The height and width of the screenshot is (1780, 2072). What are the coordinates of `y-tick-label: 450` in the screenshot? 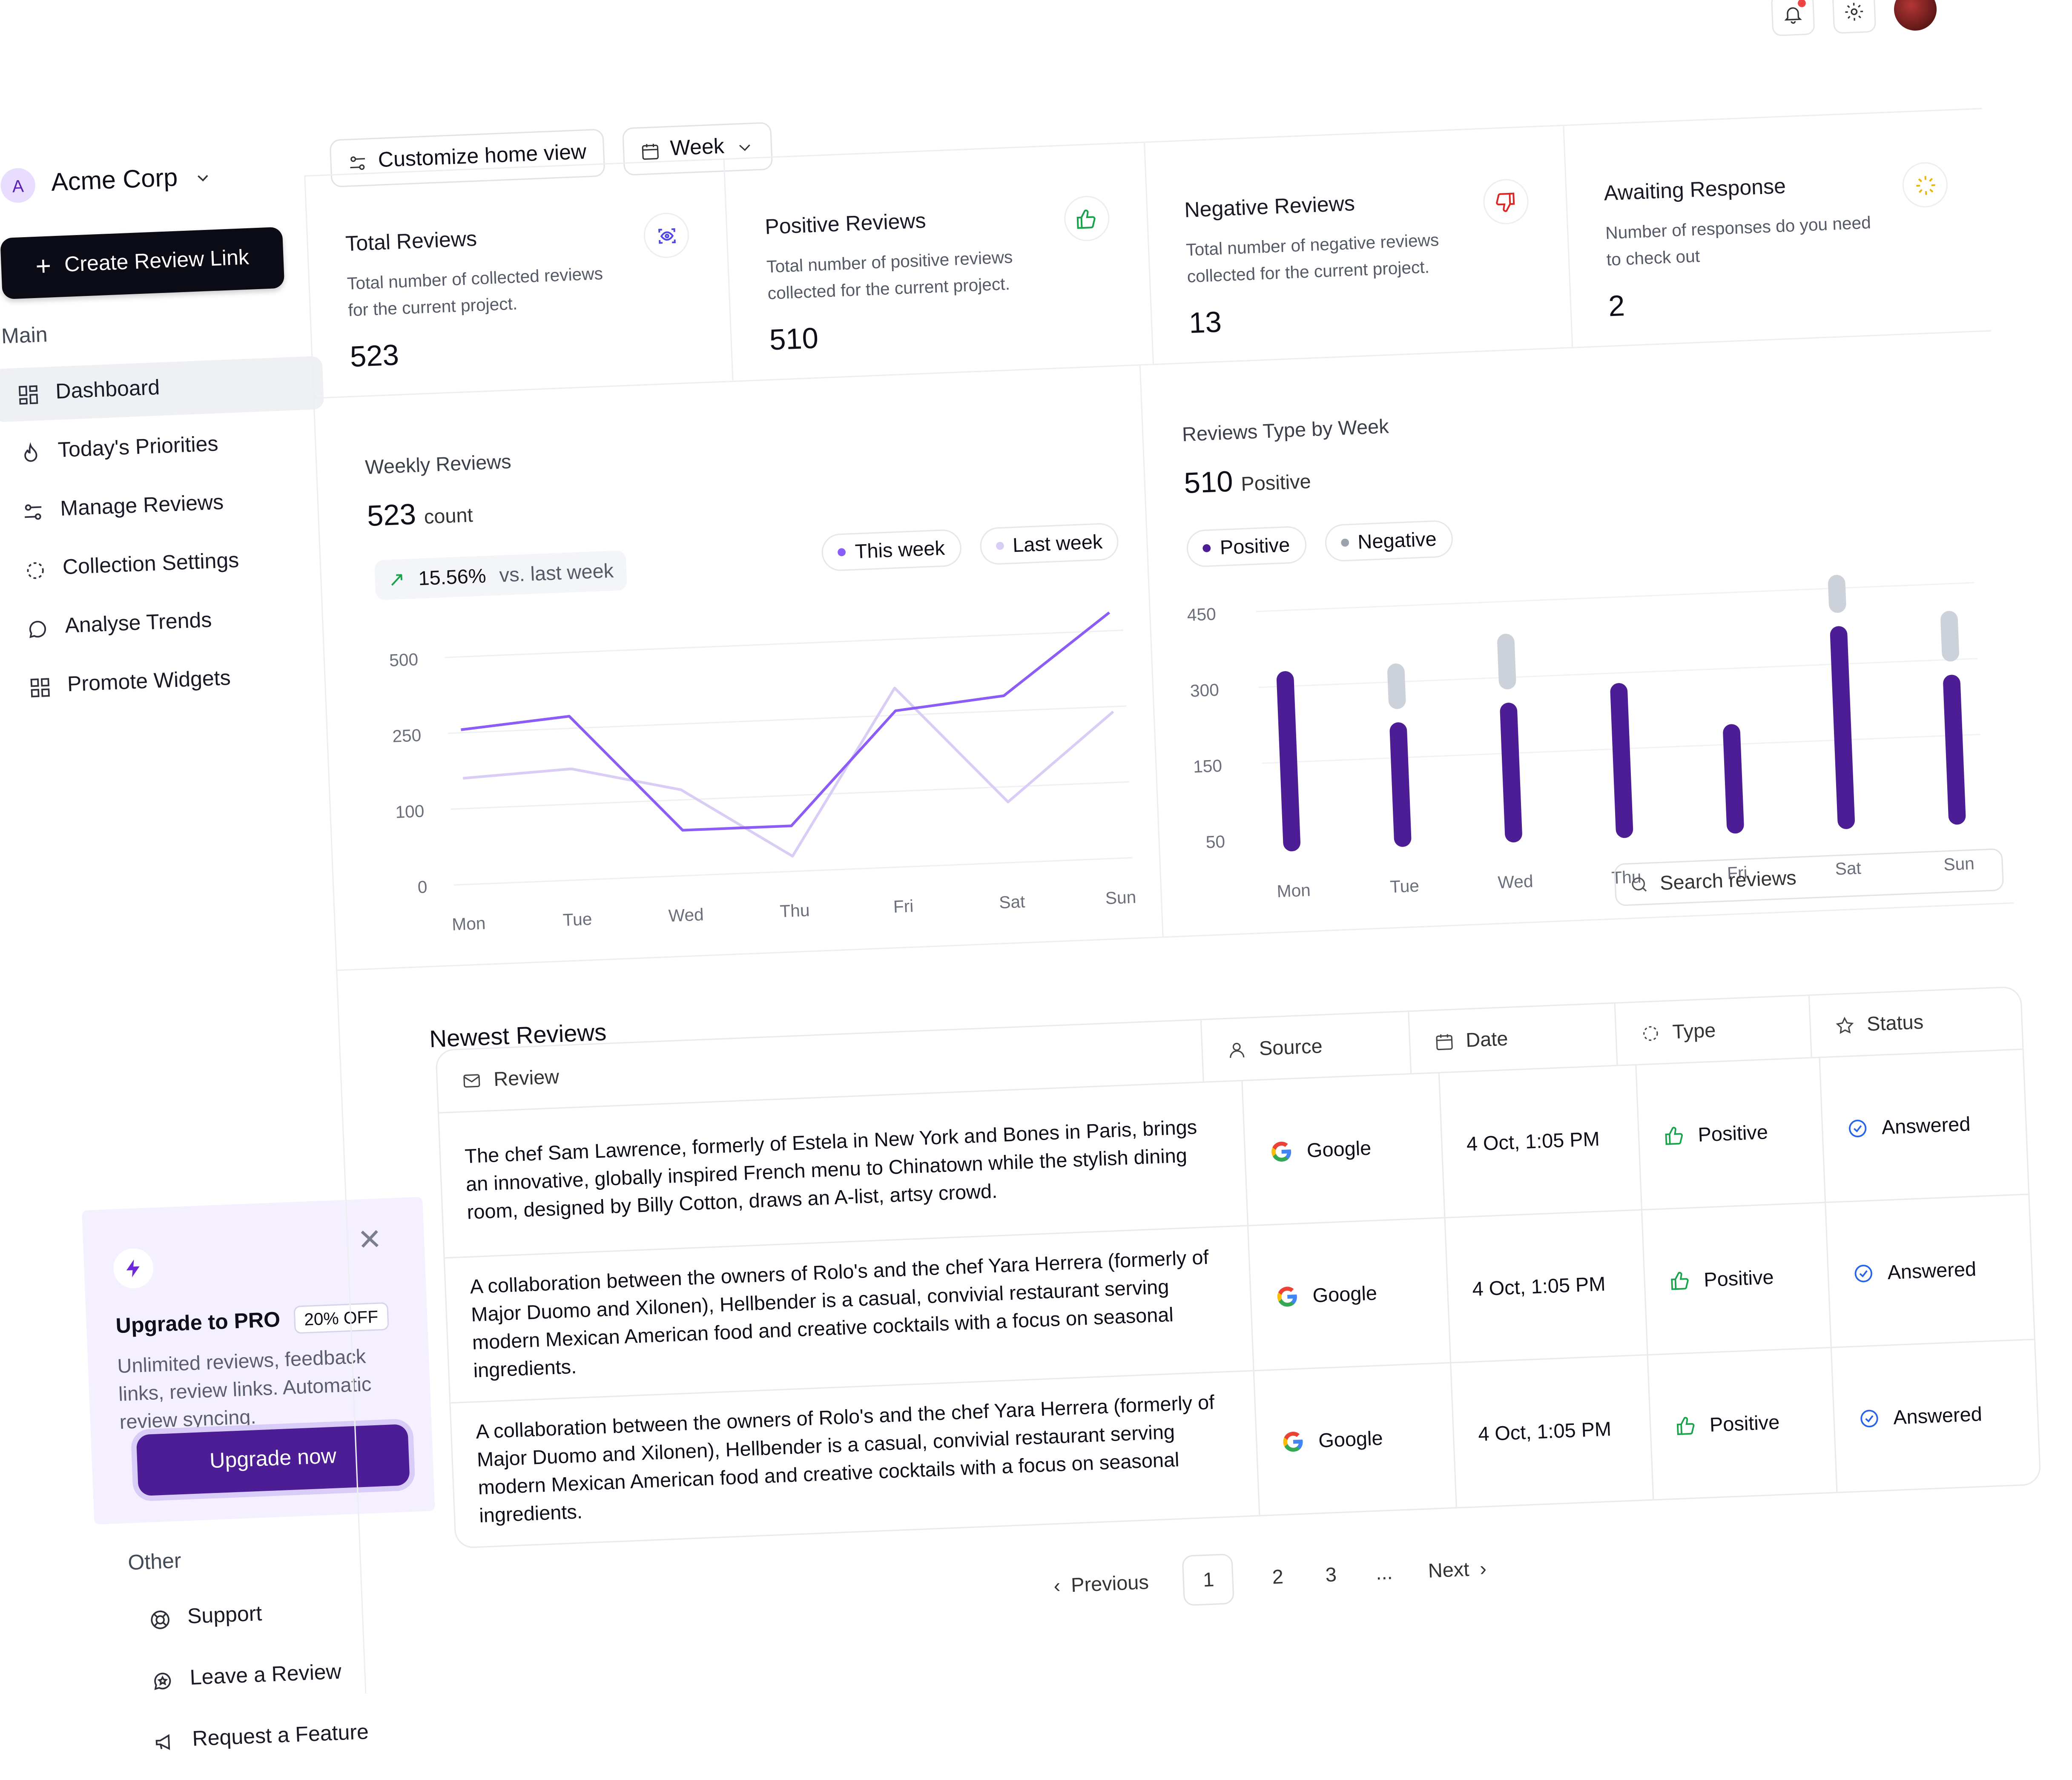 It's located at (1202, 615).